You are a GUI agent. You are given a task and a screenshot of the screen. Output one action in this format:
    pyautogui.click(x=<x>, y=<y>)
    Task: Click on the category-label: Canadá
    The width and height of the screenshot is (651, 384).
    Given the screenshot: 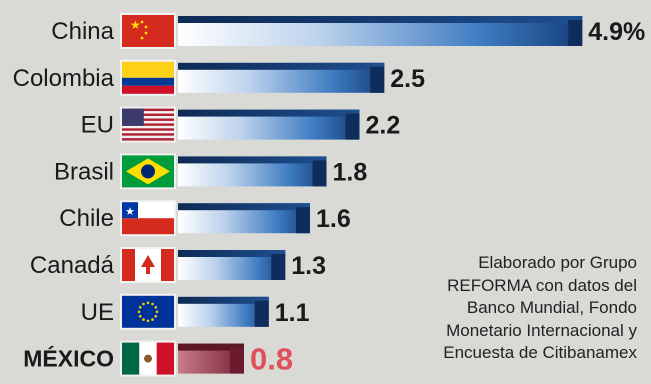 What is the action you would take?
    pyautogui.click(x=72, y=265)
    